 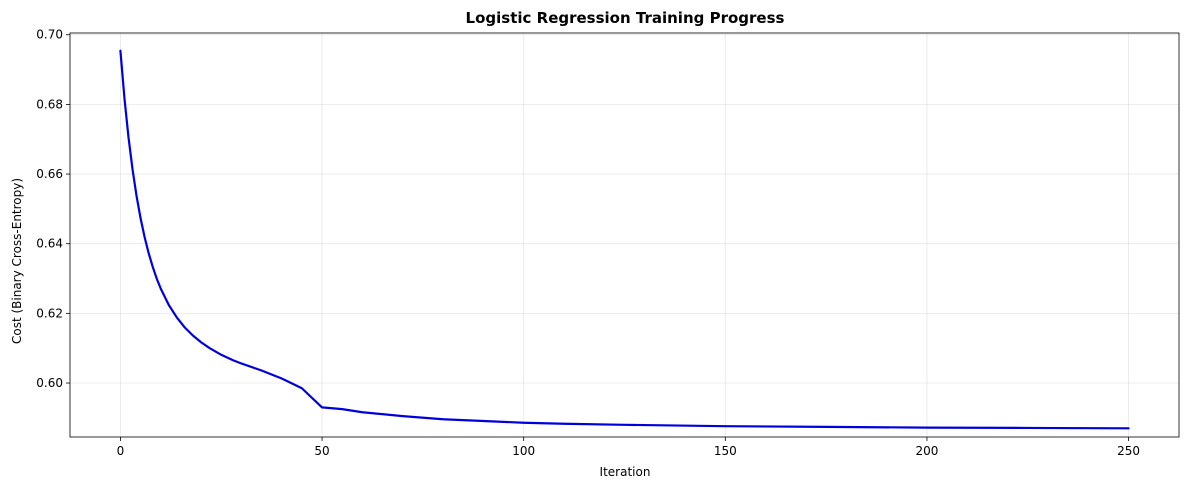 What do you see at coordinates (725, 451) in the screenshot?
I see `x-tick-label: 150` at bounding box center [725, 451].